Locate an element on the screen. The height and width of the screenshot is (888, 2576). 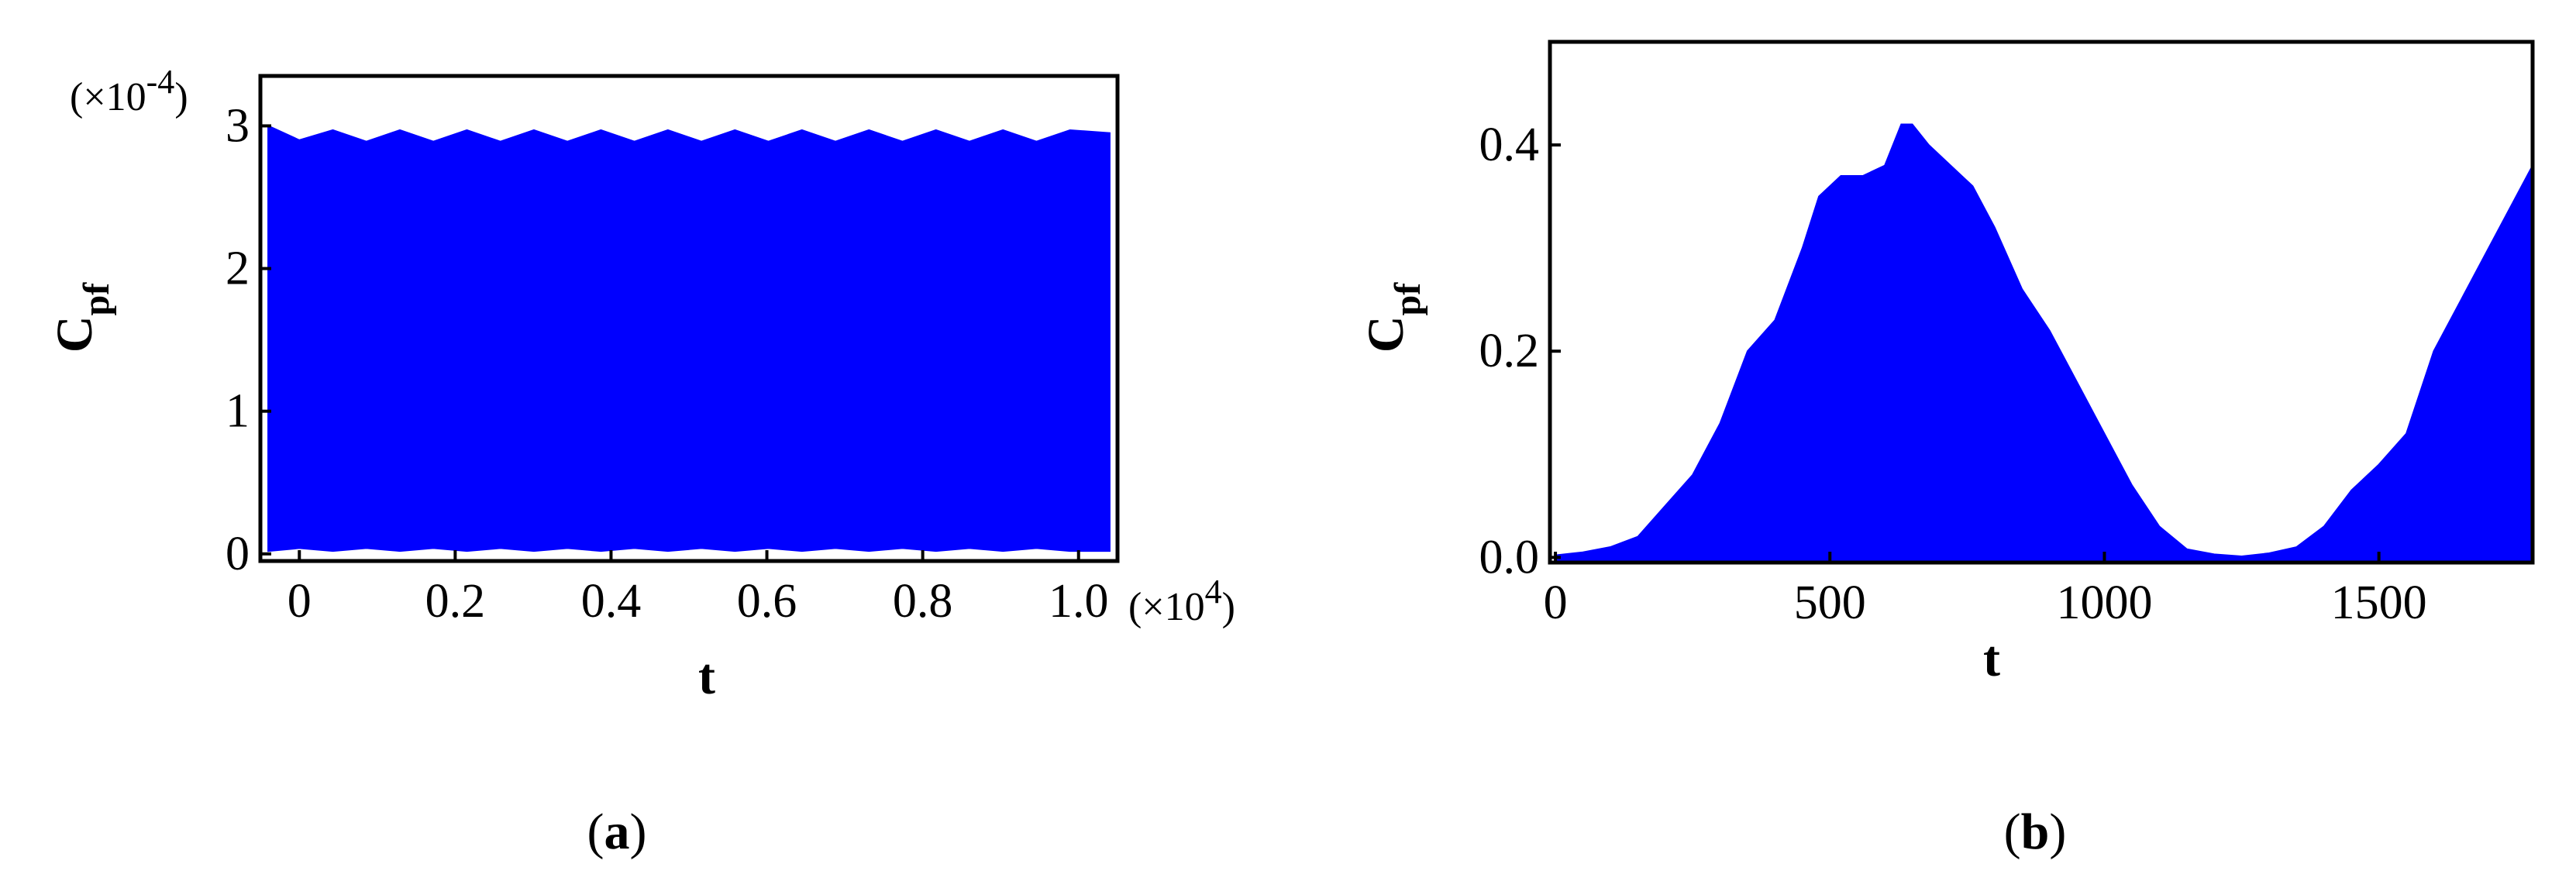
x-tick-label: 0.6 is located at coordinates (767, 601).